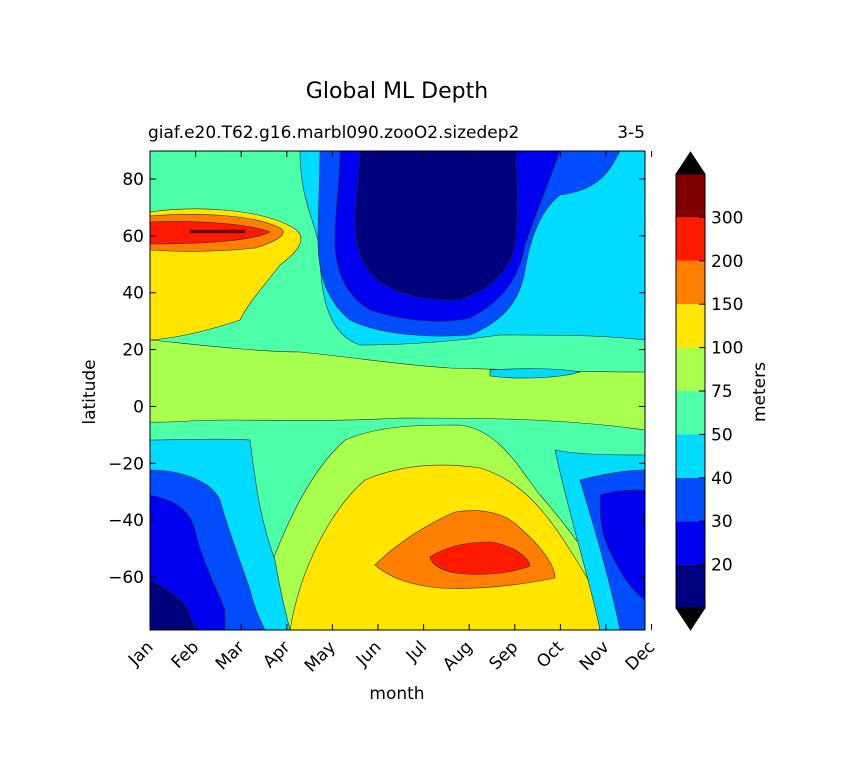 Image resolution: width=850 pixels, height=783 pixels. Describe the element at coordinates (185, 654) in the screenshot. I see `x-tick-label: Feb` at that location.